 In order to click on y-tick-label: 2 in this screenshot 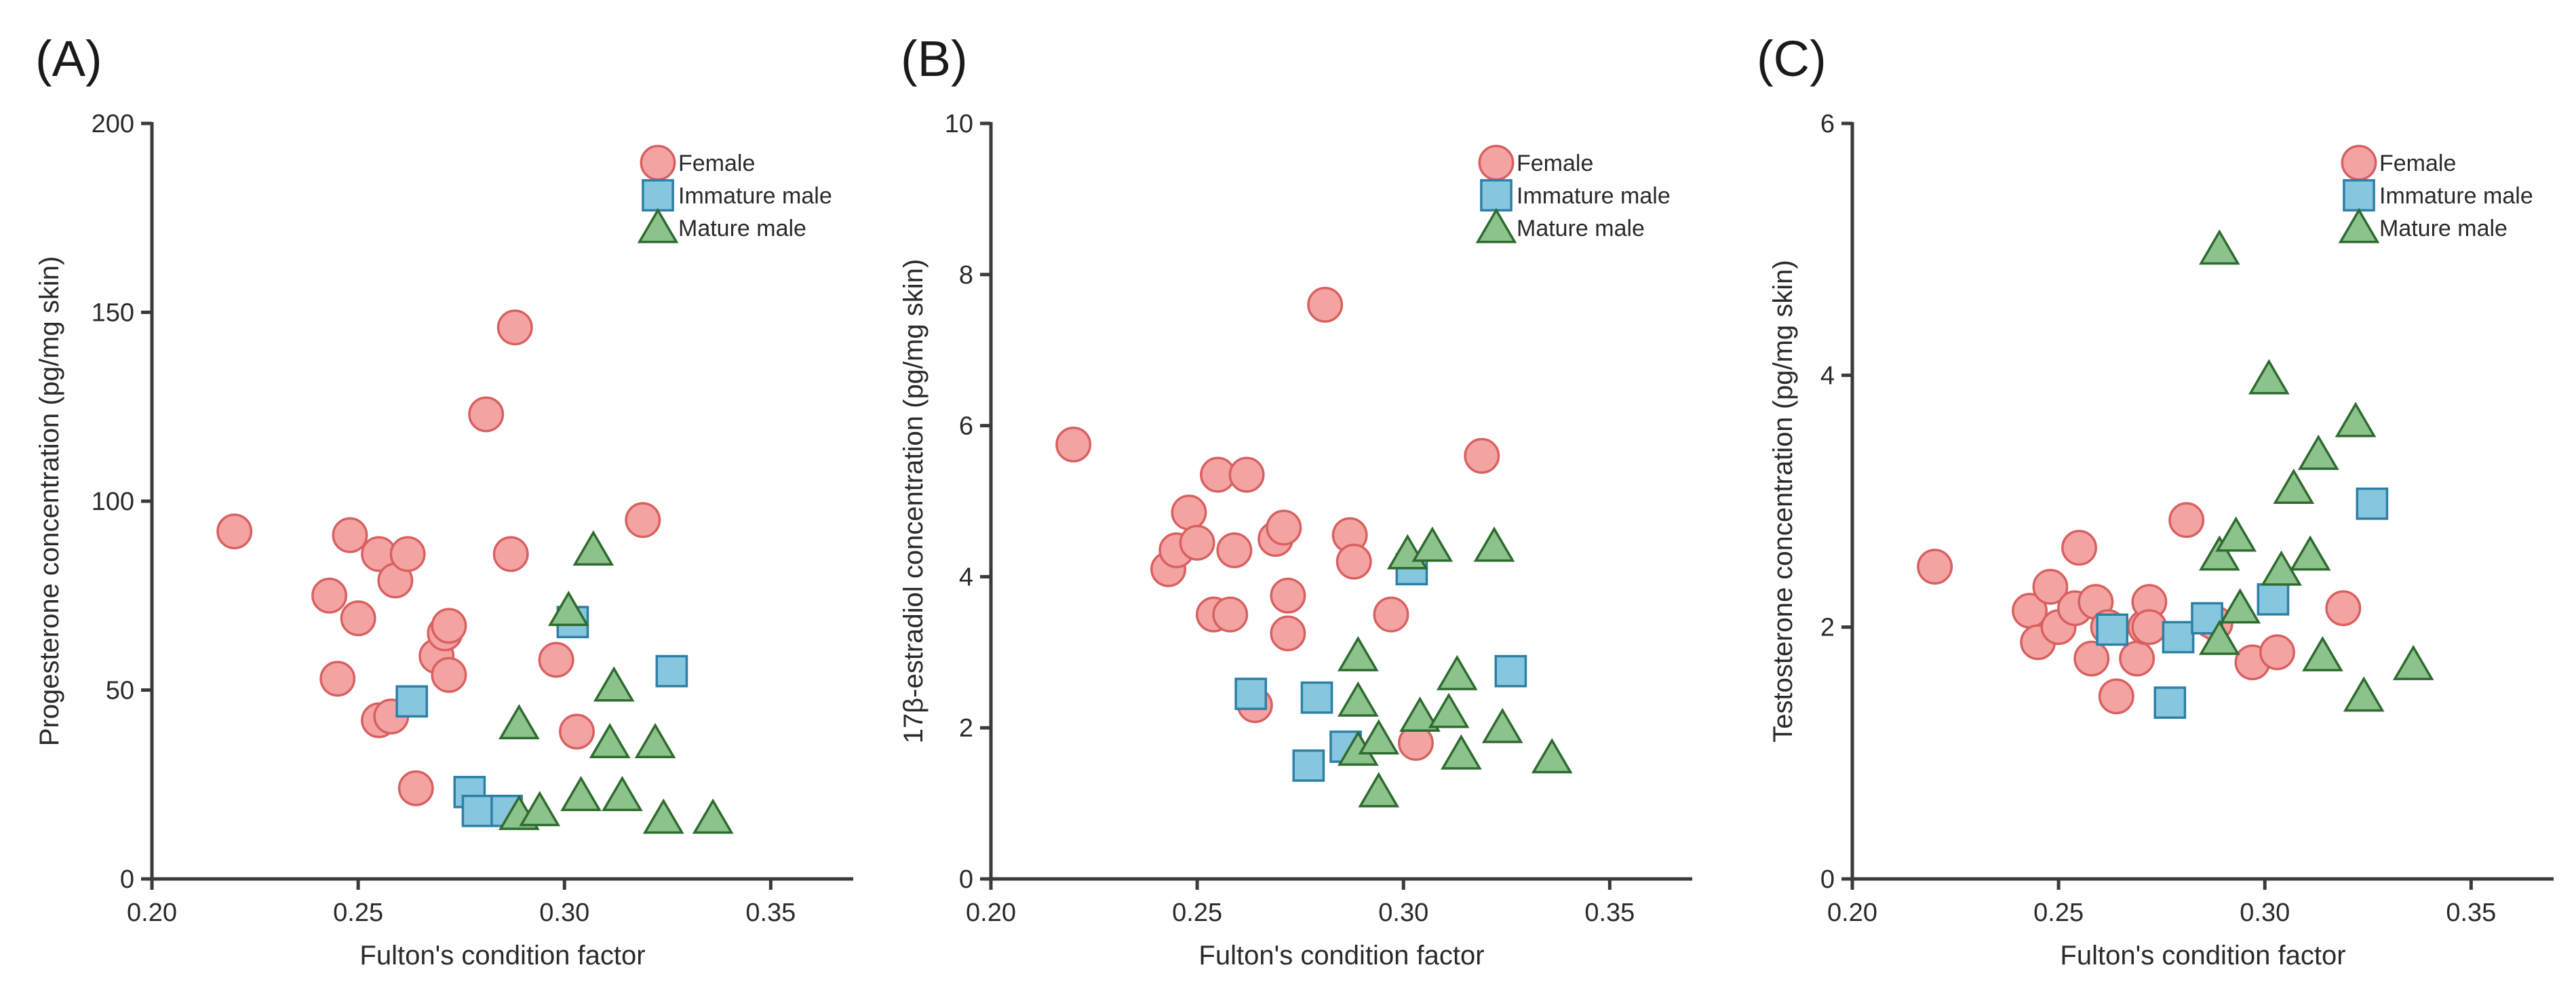, I will do `click(1827, 628)`.